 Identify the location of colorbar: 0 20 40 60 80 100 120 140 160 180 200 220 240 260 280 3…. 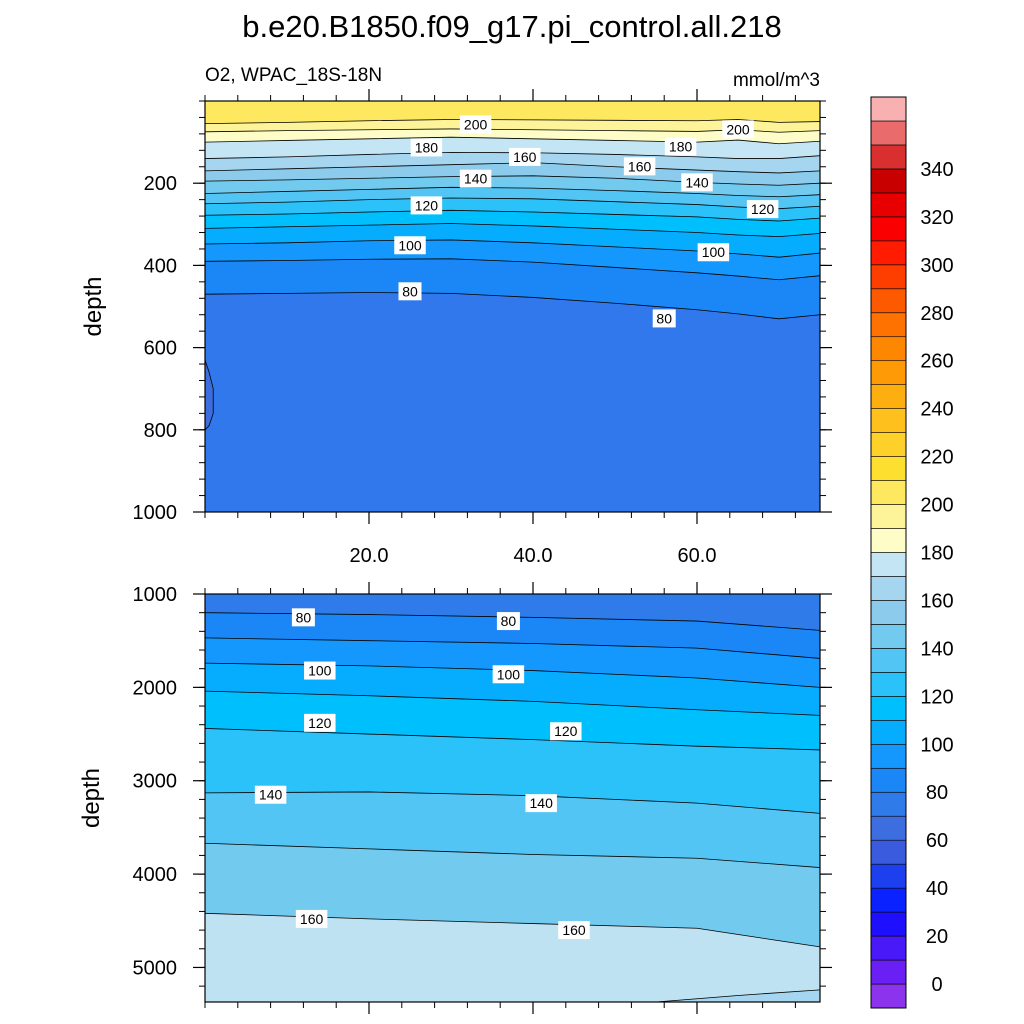
(912, 552).